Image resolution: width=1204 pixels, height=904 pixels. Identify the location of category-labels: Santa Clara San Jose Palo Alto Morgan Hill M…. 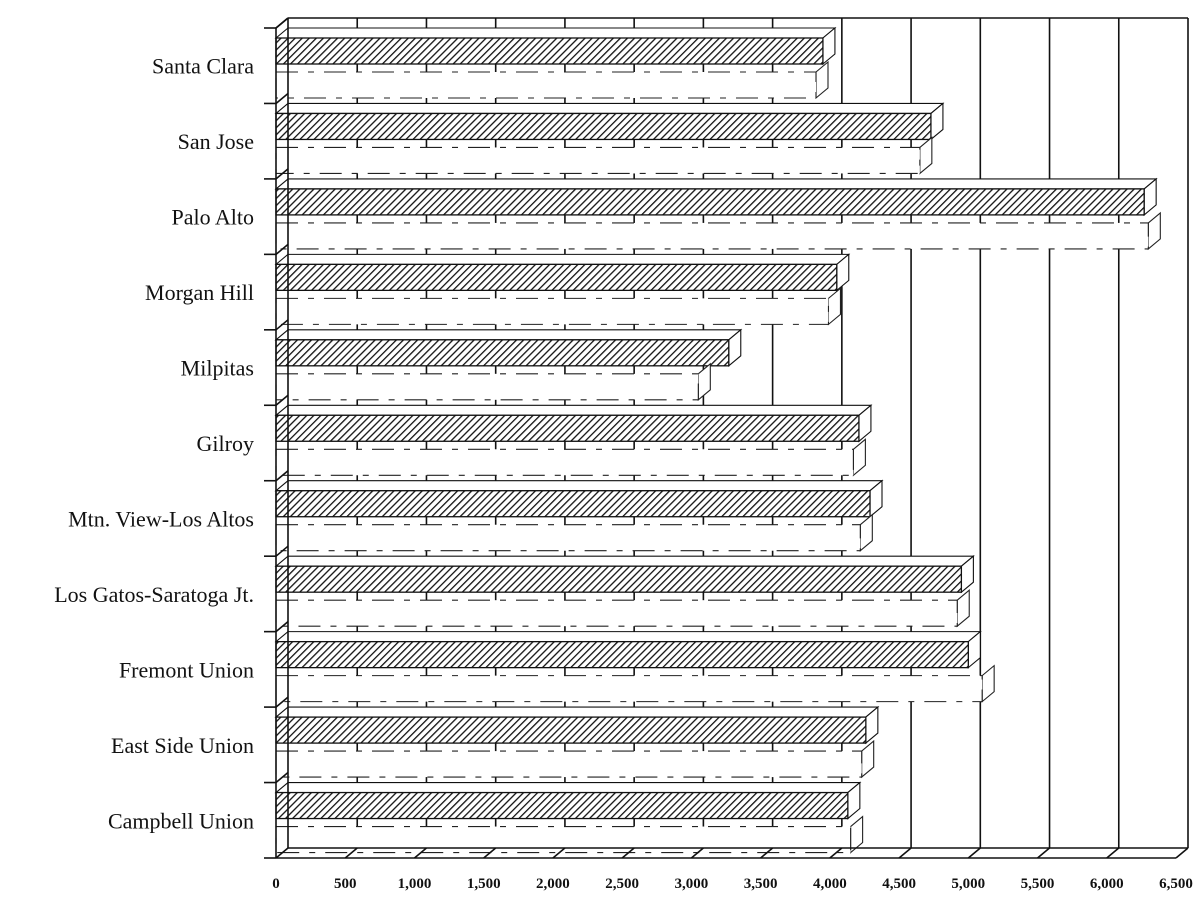
(154, 444).